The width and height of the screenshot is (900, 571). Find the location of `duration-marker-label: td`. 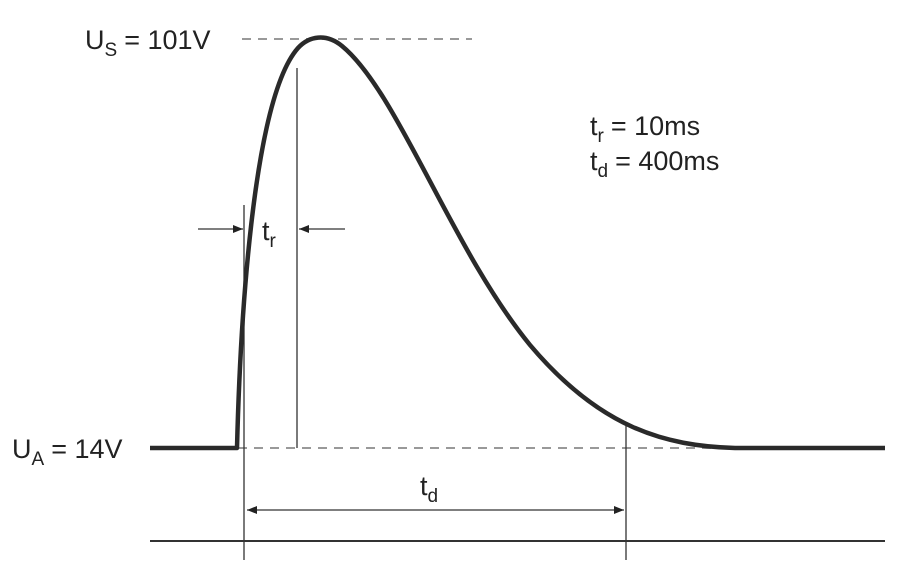

duration-marker-label: td is located at coordinates (429, 489).